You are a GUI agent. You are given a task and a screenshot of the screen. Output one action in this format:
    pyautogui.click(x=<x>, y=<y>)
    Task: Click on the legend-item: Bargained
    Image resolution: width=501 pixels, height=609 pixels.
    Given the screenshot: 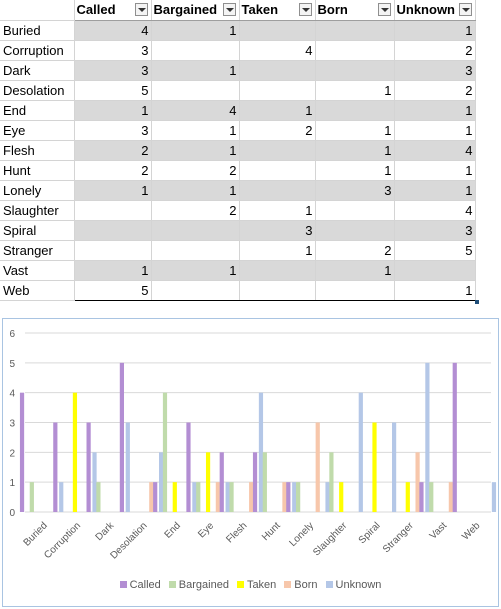 What is the action you would take?
    pyautogui.click(x=198, y=585)
    